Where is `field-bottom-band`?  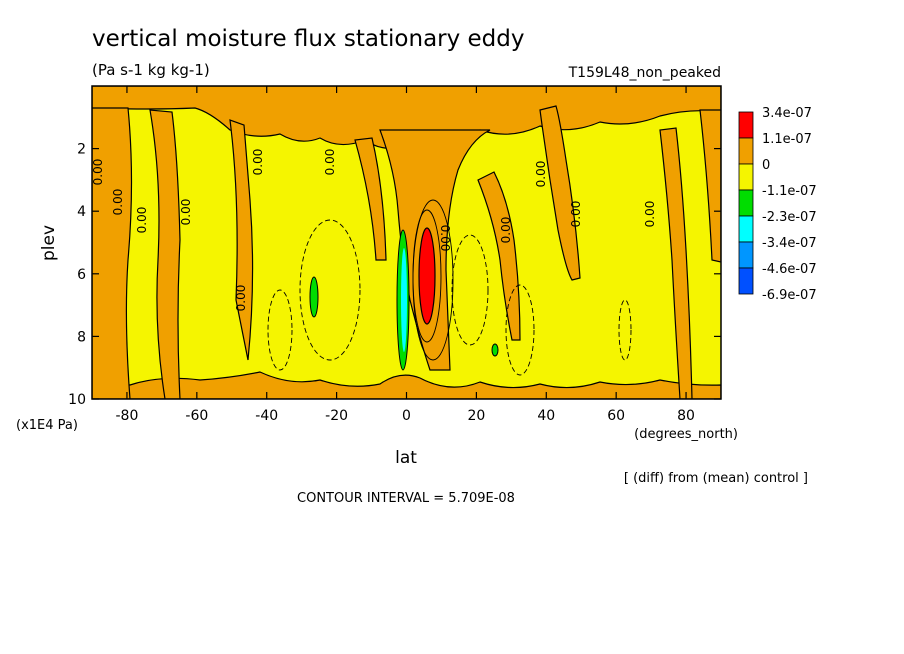
field-bottom-band is located at coordinates (406, 385).